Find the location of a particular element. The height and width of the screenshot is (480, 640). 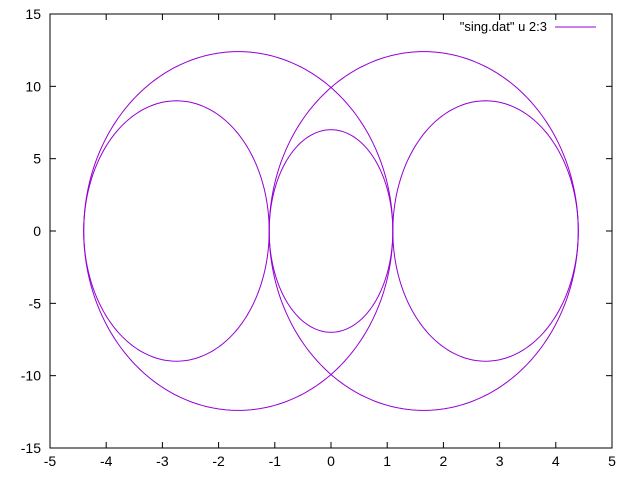

y-tick-label: -5 is located at coordinates (35, 303).